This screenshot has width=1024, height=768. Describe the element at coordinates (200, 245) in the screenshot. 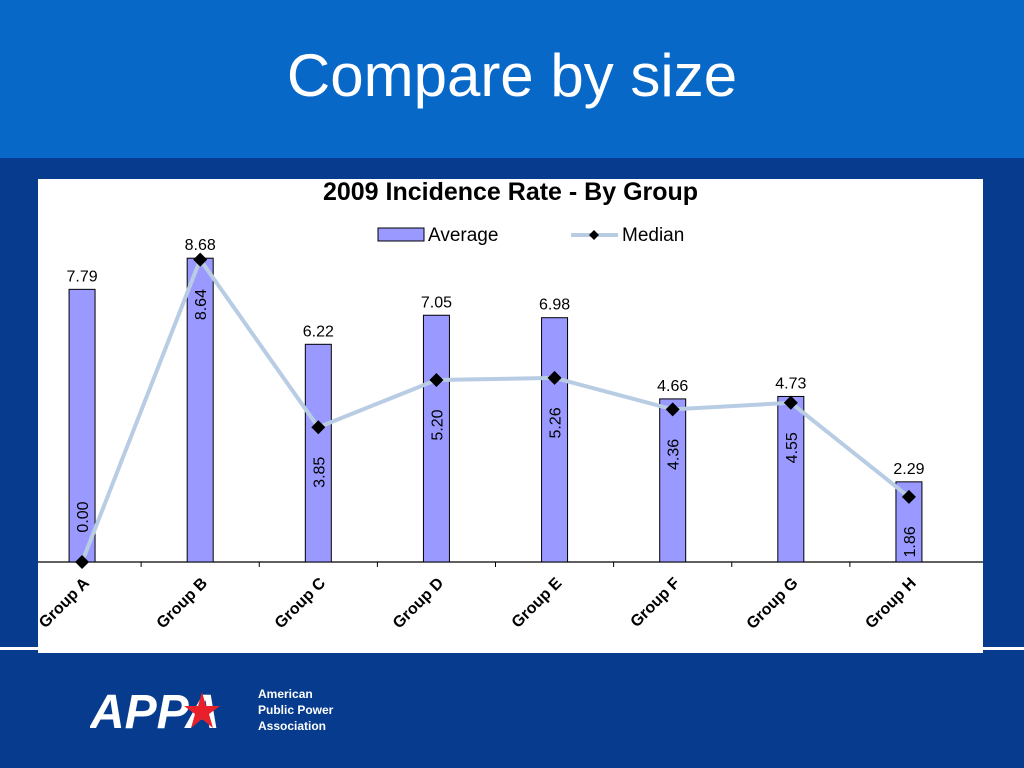

I see `bar-value-label-2: 8.68` at that location.